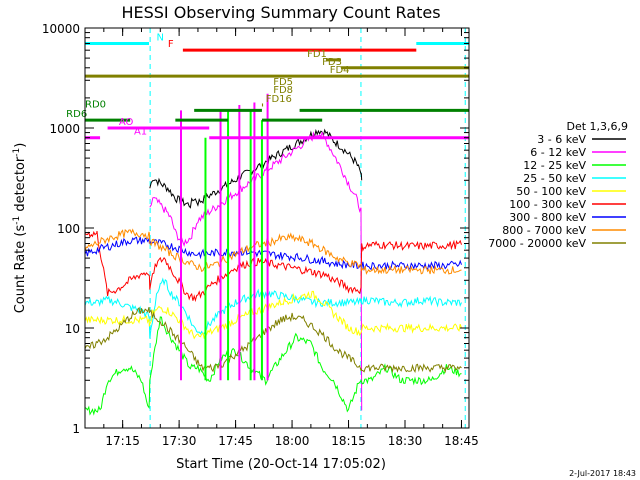  What do you see at coordinates (554, 165) in the screenshot?
I see `legend-entry-label: 12 - 25 keV` at bounding box center [554, 165].